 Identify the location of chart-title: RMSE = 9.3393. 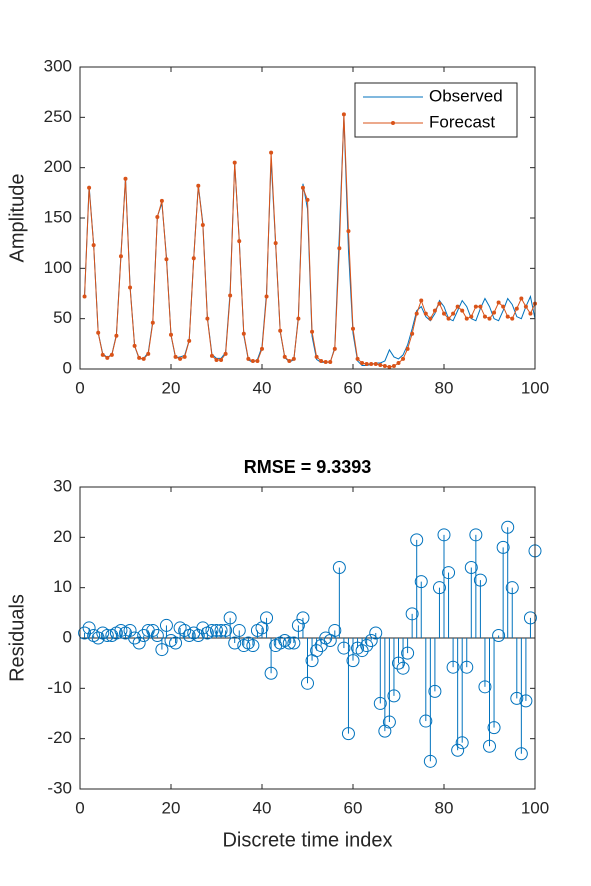
(308, 467).